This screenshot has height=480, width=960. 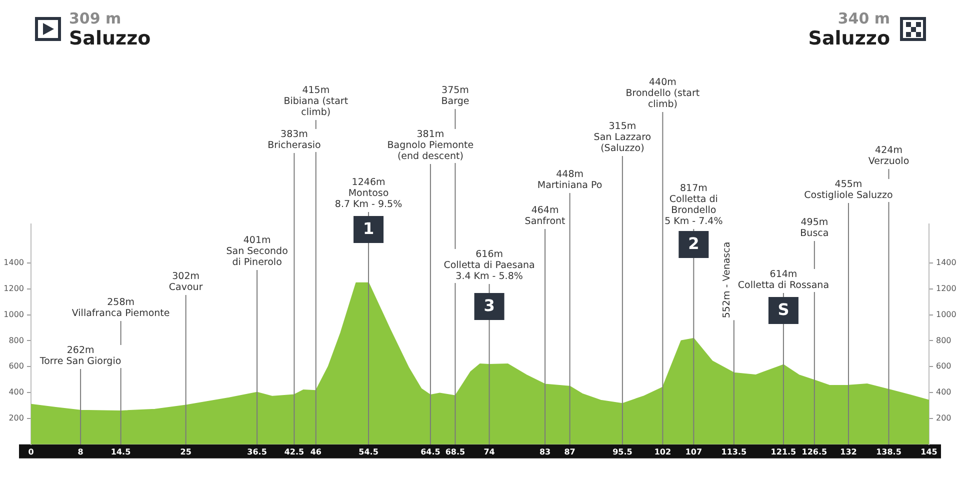 I want to click on text: 309 m Saluzzo, so click(x=110, y=29).